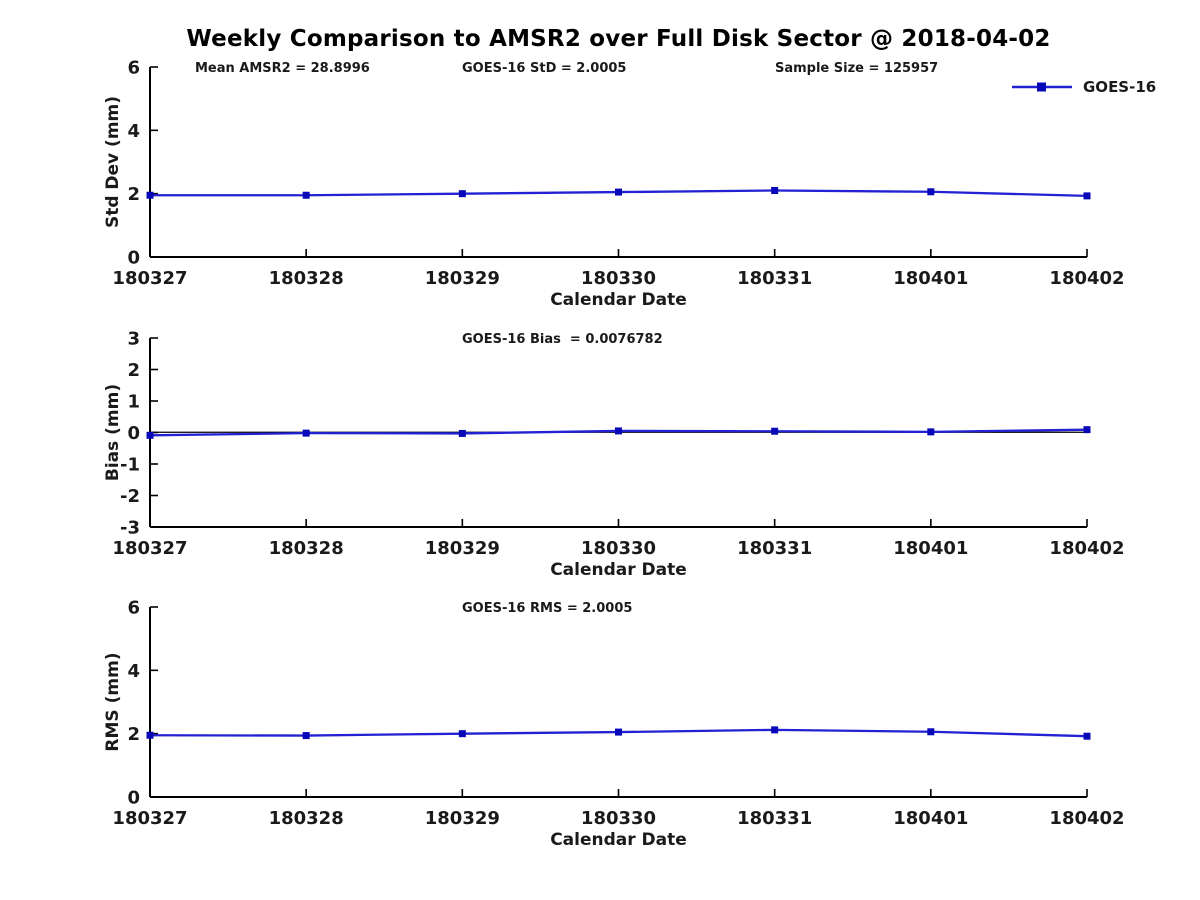  What do you see at coordinates (130, 496) in the screenshot?
I see `y-tick-label: -2` at bounding box center [130, 496].